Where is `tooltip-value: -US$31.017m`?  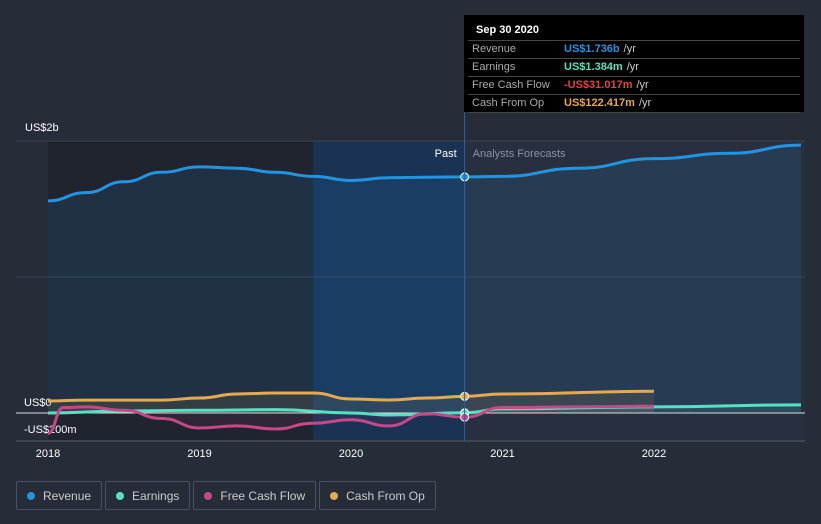 tooltip-value: -US$31.017m is located at coordinates (598, 85).